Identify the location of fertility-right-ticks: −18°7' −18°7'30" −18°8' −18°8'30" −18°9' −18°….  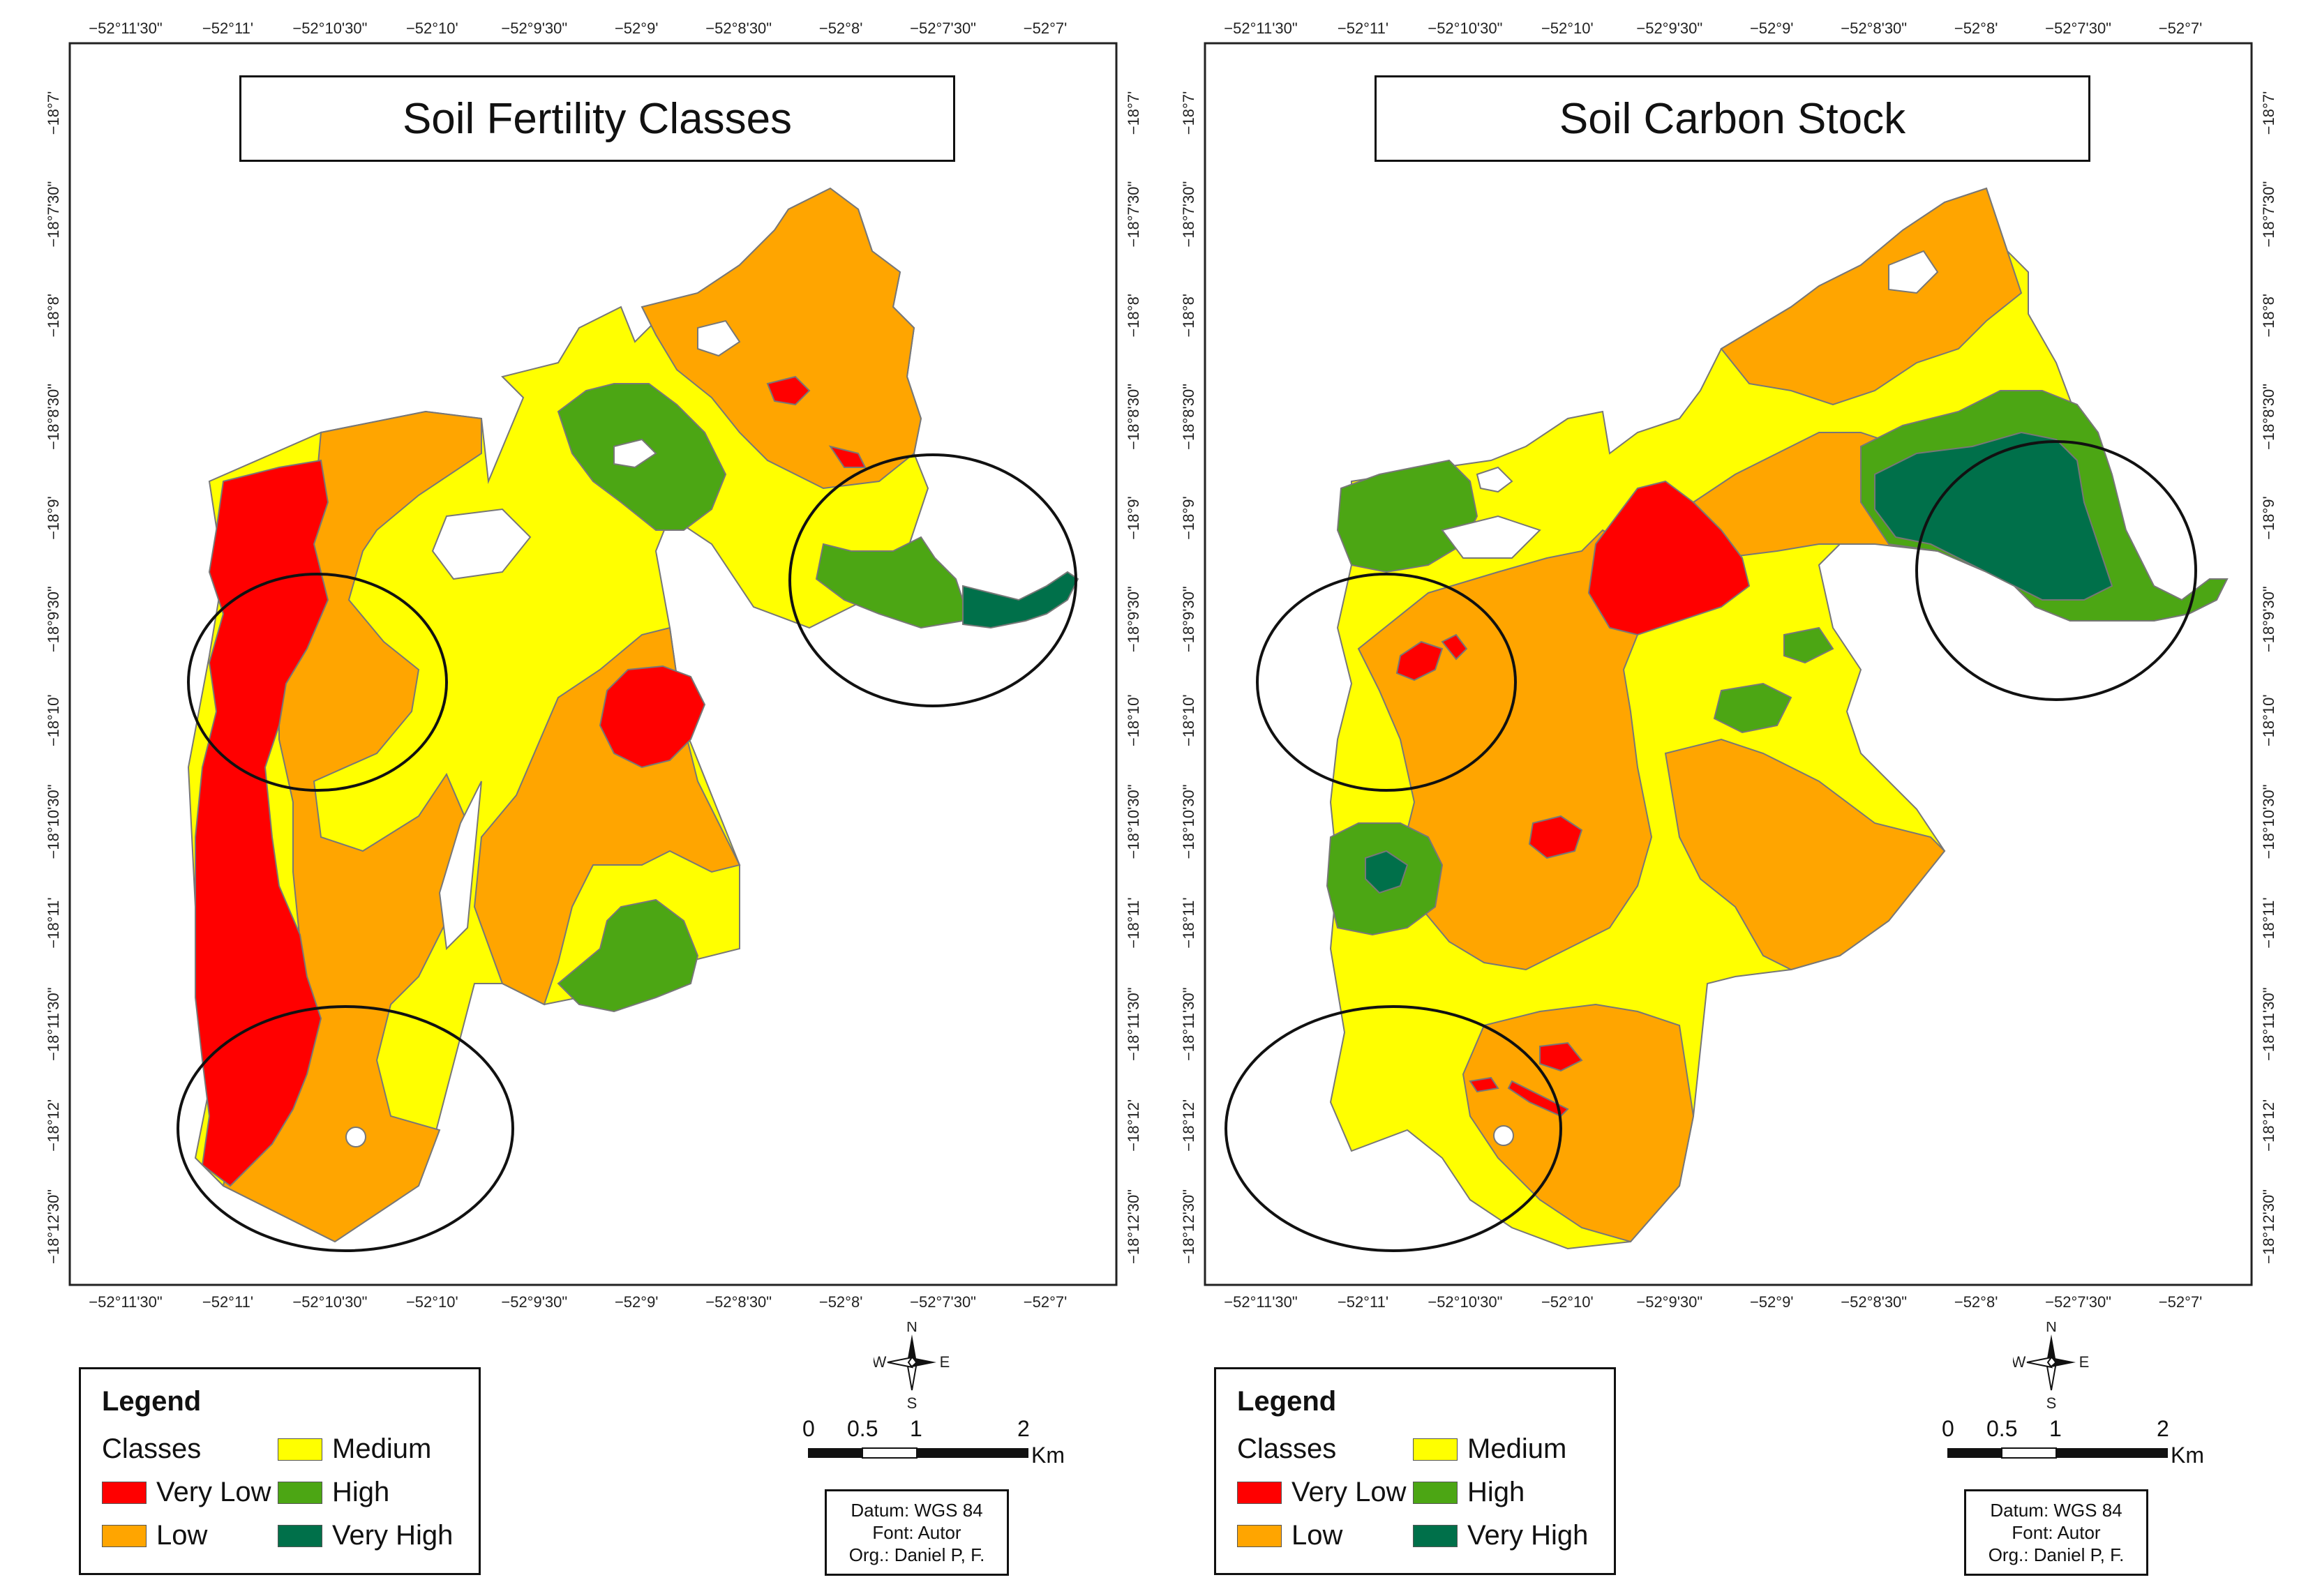
(1133, 677).